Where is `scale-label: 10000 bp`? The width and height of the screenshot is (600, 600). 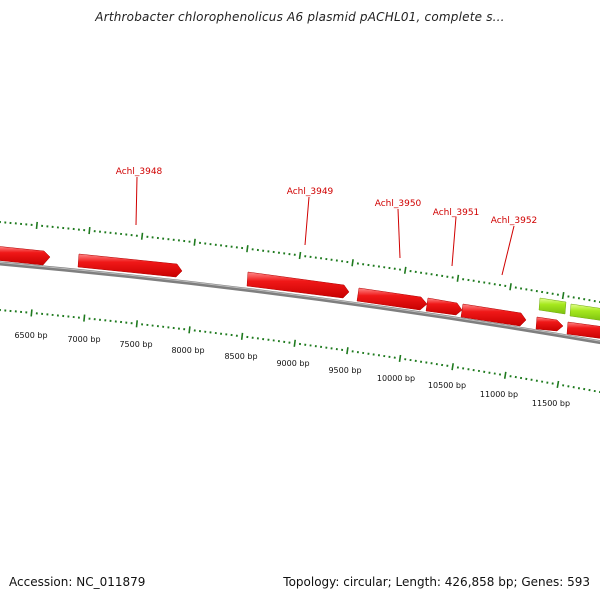
scale-label: 10000 bp is located at coordinates (396, 378).